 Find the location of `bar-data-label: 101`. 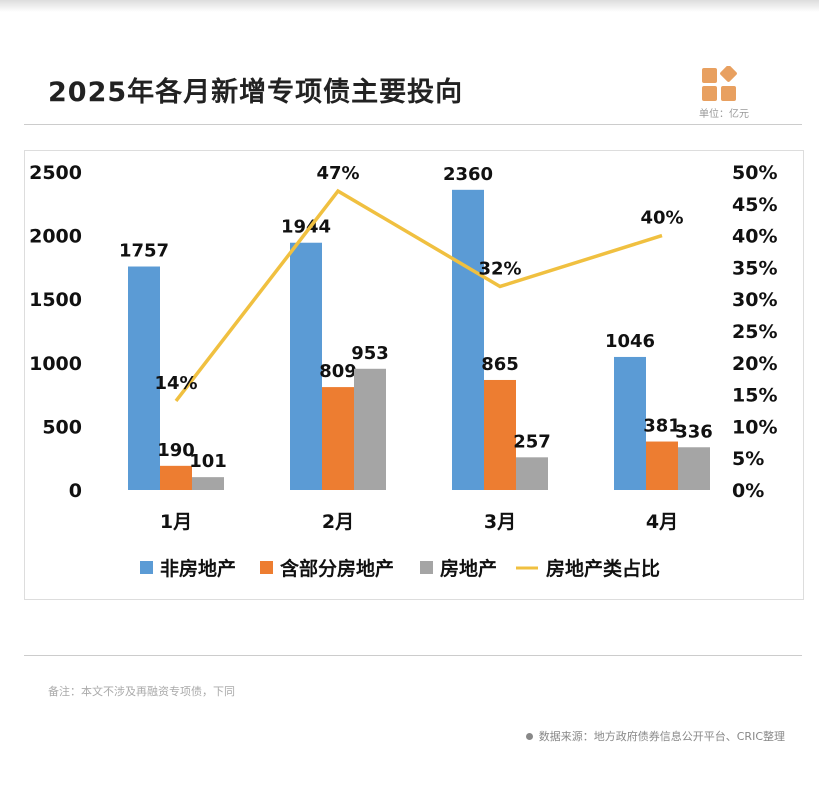

bar-data-label: 101 is located at coordinates (208, 461).